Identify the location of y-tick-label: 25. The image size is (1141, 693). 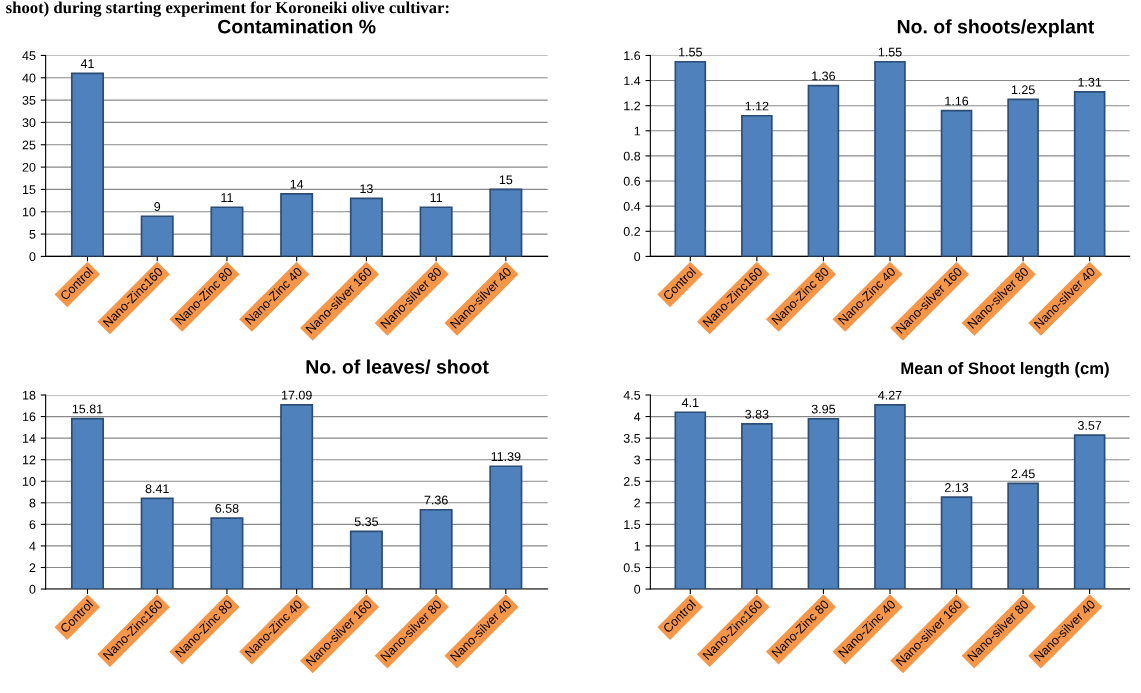
(29, 145).